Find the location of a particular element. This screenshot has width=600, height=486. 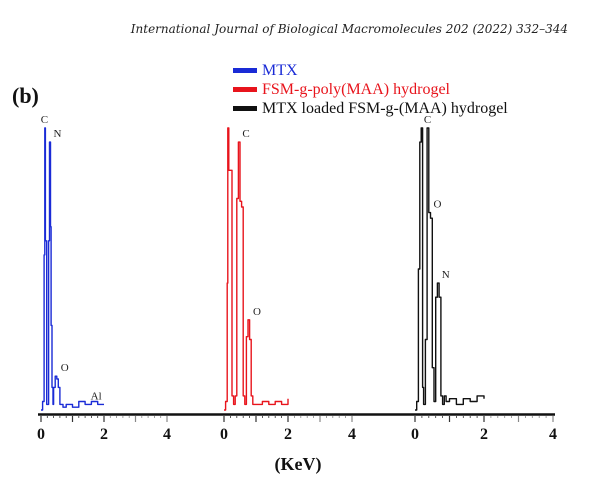

x-axis-label: (KeV) is located at coordinates (298, 464).